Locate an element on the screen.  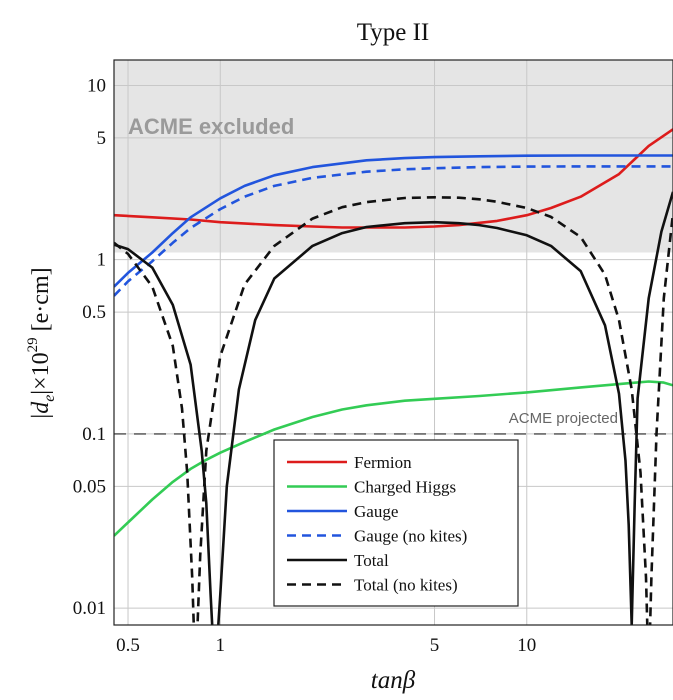
legend-label-fermion: Fermion is located at coordinates (383, 462).